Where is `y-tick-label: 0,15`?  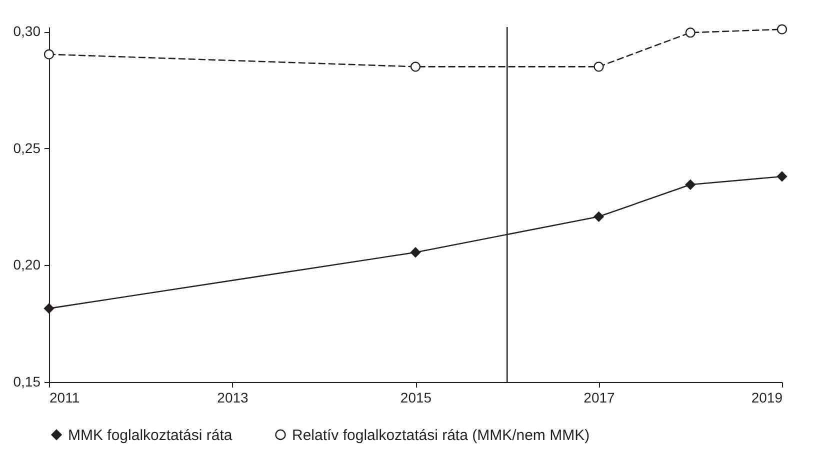 y-tick-label: 0,15 is located at coordinates (27, 382).